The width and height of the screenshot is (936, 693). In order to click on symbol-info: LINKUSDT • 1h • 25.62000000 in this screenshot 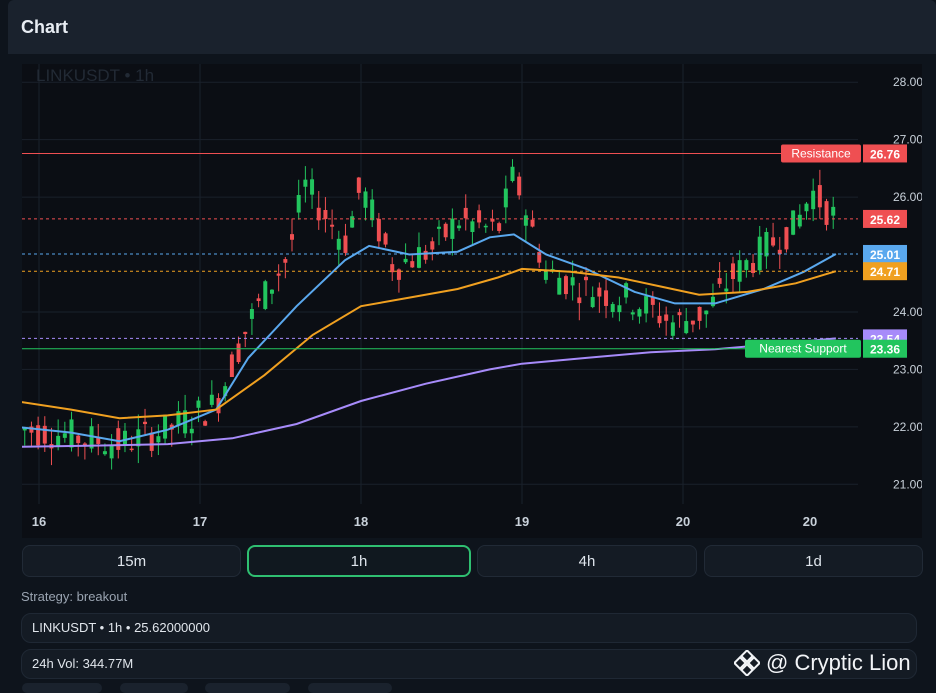, I will do `click(469, 628)`.